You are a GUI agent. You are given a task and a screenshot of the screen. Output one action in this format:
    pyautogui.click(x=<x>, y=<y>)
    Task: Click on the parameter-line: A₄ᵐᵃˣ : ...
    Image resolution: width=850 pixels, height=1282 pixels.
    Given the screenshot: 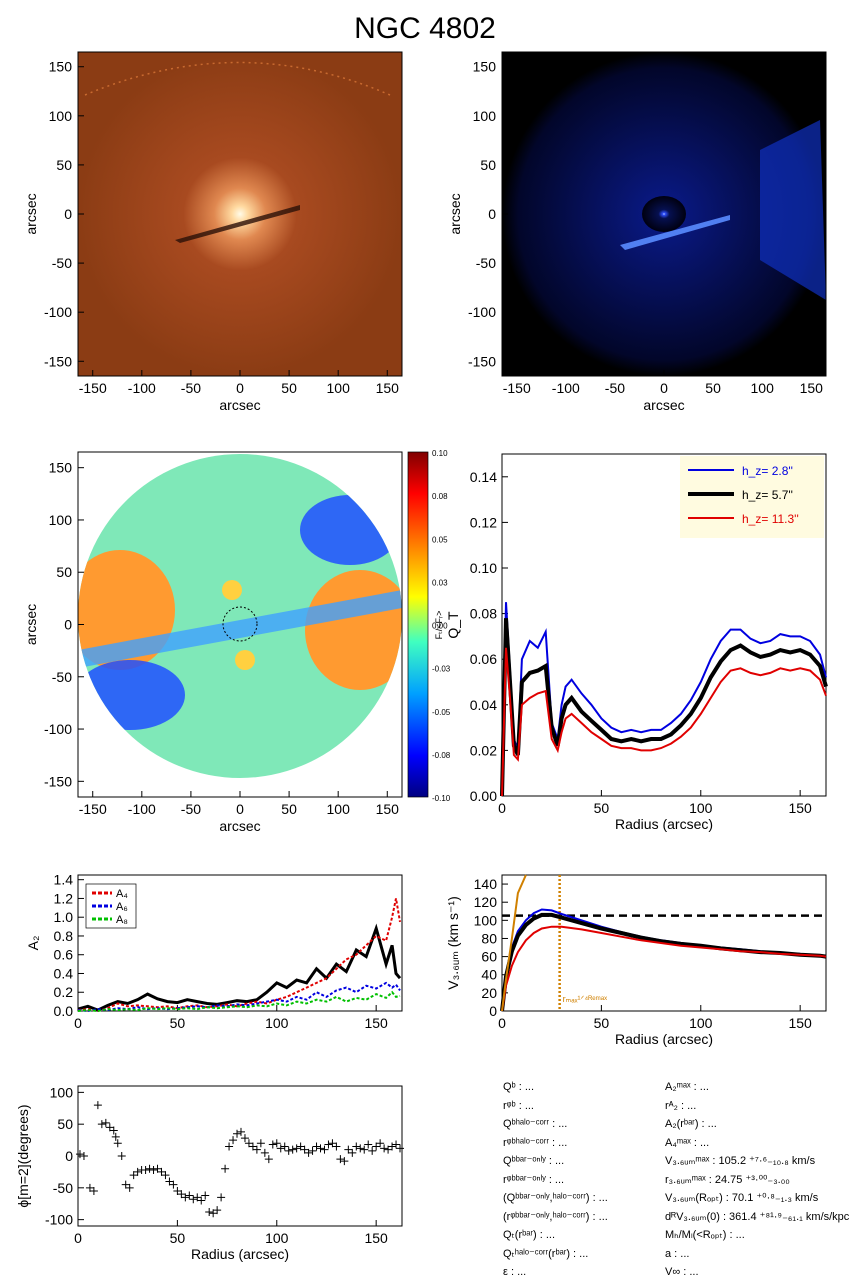 What is the action you would take?
    pyautogui.click(x=687, y=1142)
    